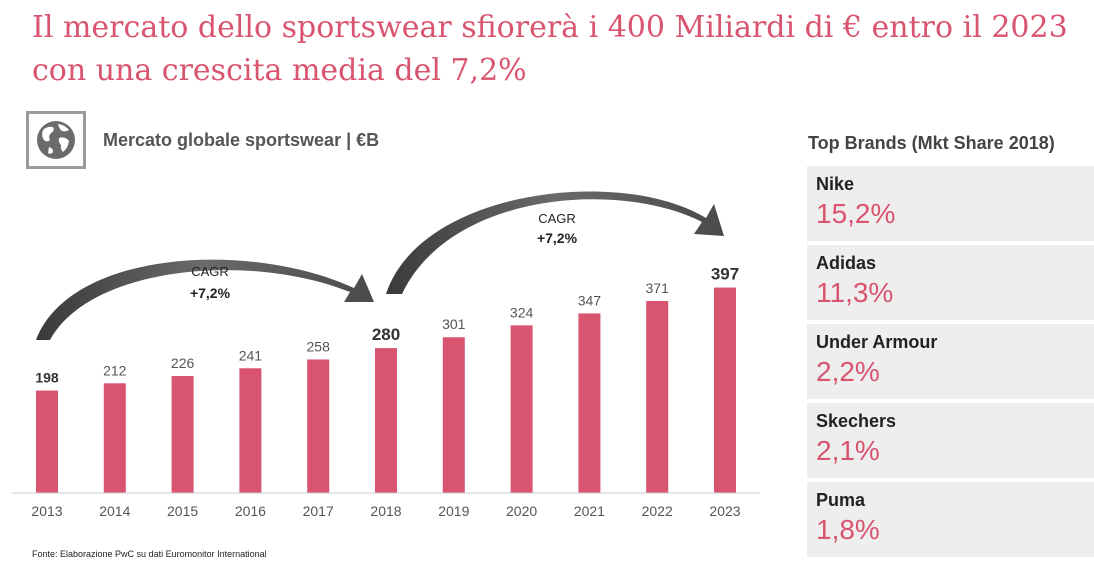 The height and width of the screenshot is (575, 1094). Describe the element at coordinates (521, 511) in the screenshot. I see `x-tick-label-2020: 2020` at that location.